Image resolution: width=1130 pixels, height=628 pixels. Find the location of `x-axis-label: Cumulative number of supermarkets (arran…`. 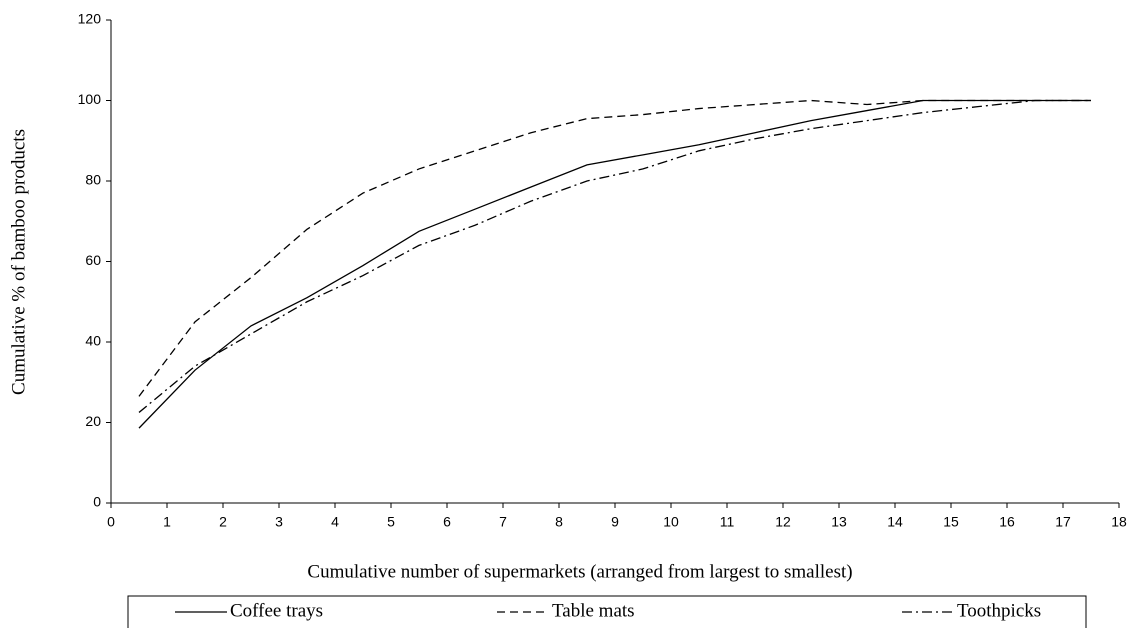

x-axis-label: Cumulative number of supermarkets (arran… is located at coordinates (579, 571).